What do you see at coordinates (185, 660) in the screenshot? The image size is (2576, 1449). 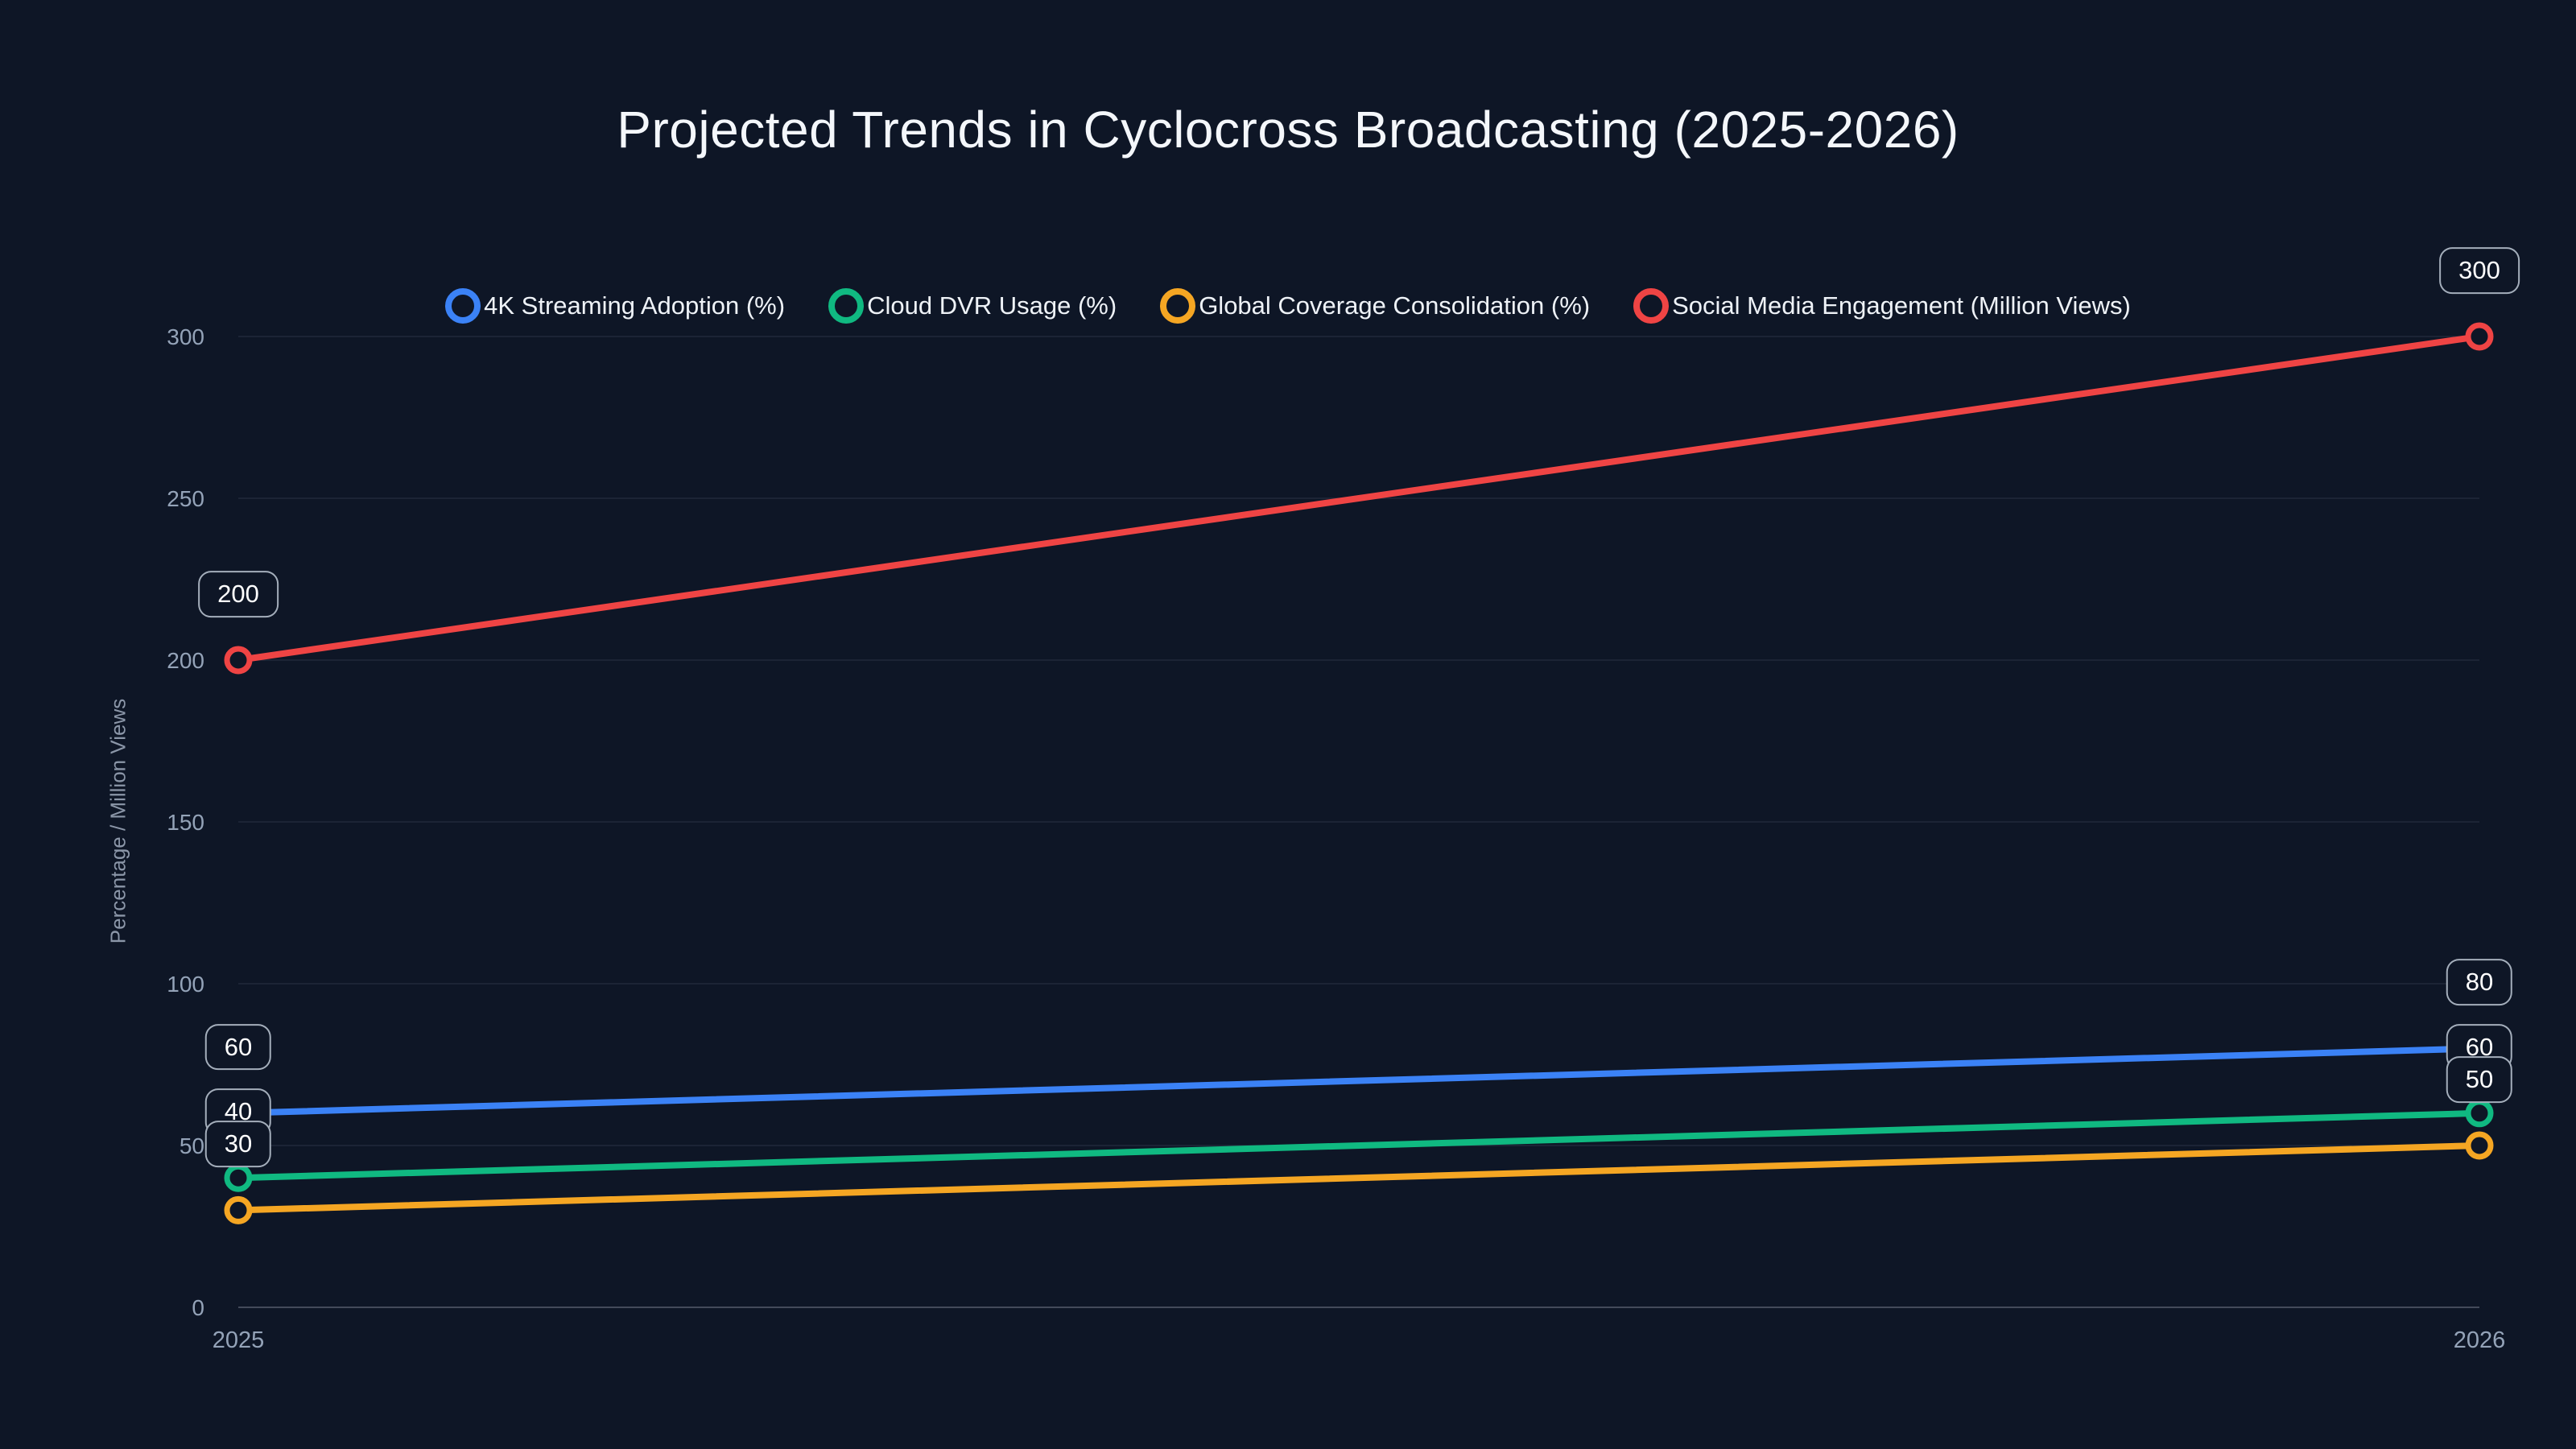 I see `y-tick-label: 200` at bounding box center [185, 660].